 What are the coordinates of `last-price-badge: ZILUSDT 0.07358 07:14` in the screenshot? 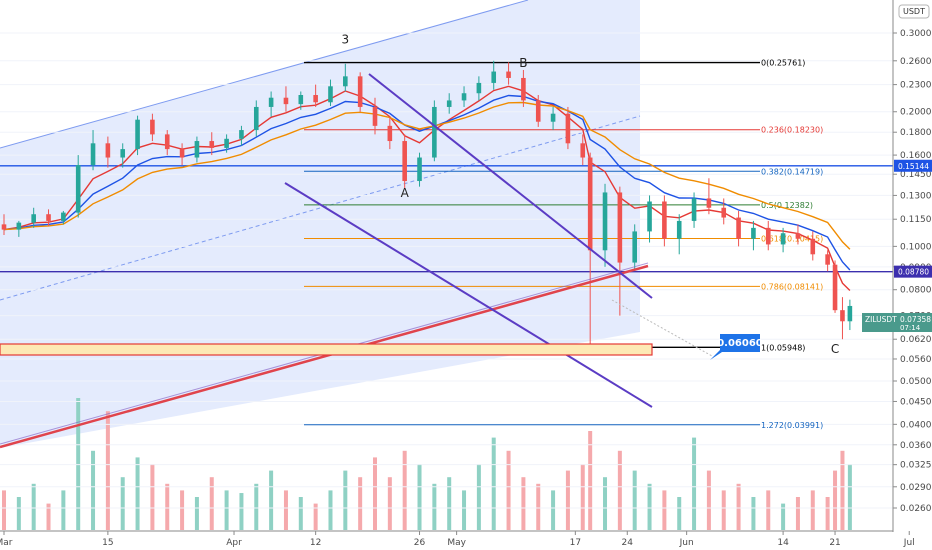 It's located at (897, 322).